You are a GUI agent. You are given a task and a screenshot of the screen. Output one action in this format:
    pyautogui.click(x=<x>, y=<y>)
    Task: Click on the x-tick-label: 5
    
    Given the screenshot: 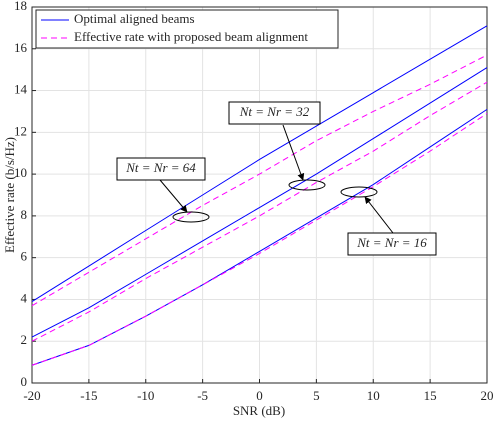 What is the action you would take?
    pyautogui.click(x=316, y=395)
    